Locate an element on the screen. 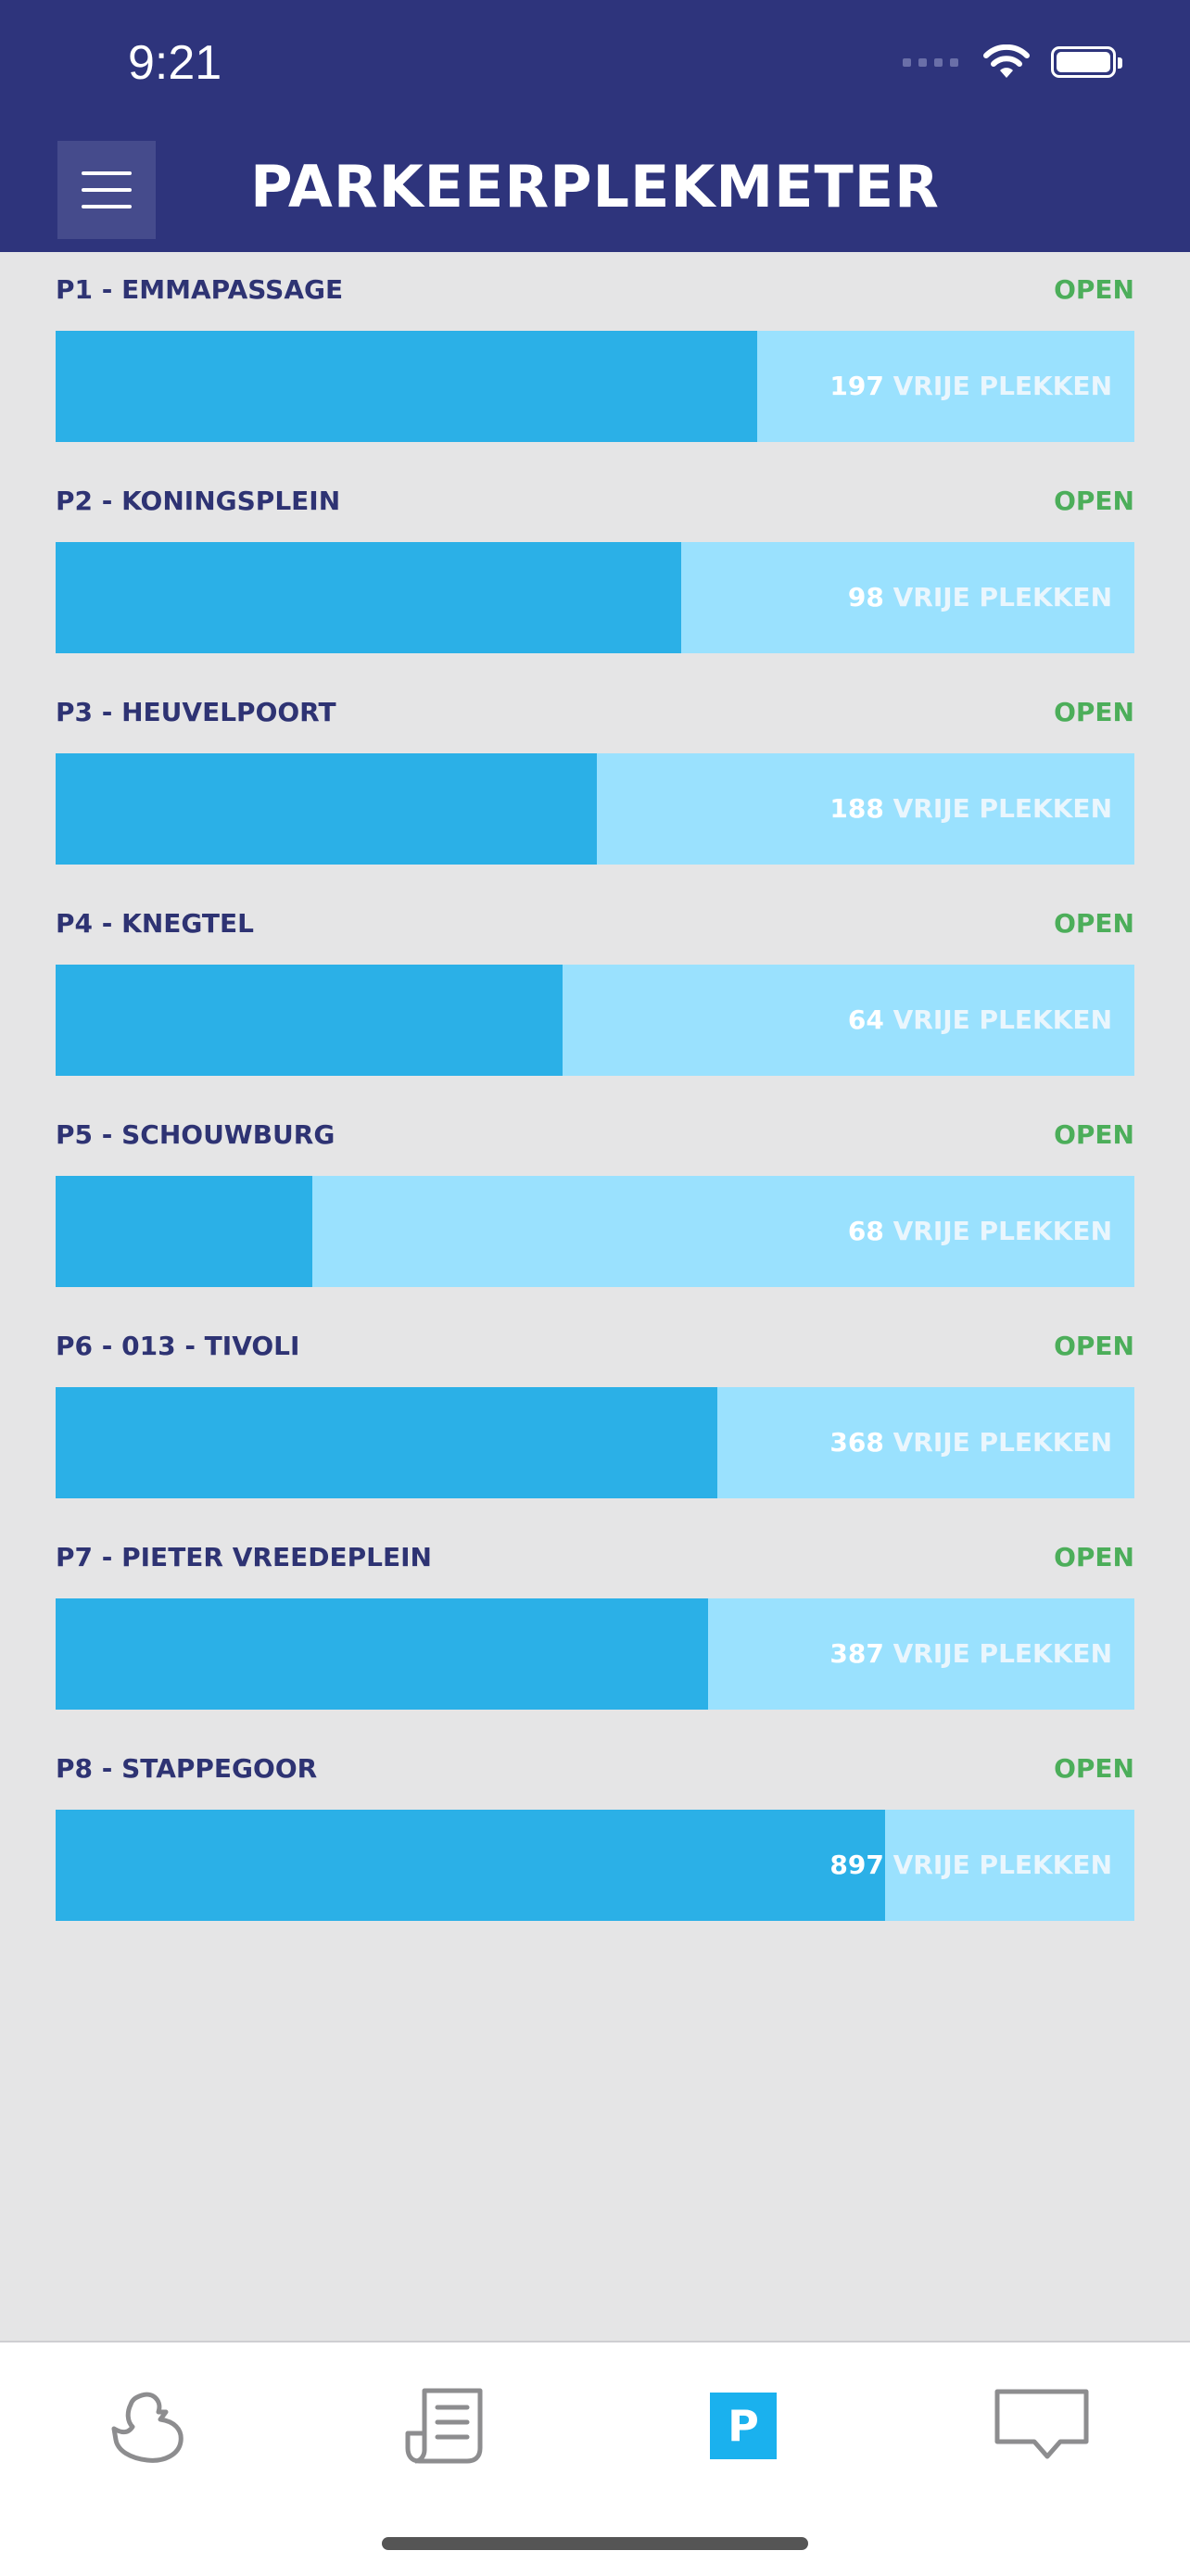  garage-name: P8 - STAPPEGOOR is located at coordinates (187, 1768).